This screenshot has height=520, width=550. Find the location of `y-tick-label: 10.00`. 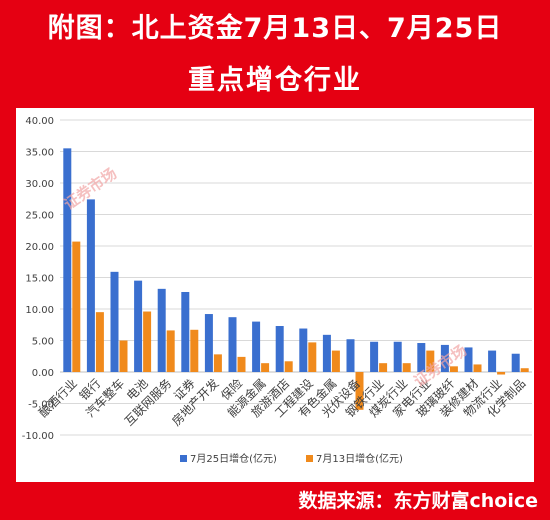

y-tick-label: 10.00 is located at coordinates (39, 310).